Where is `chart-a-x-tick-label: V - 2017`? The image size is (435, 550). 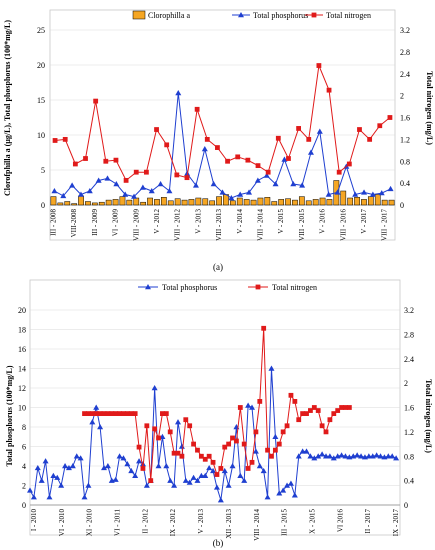 chart-a-x-tick-label: V - 2017 is located at coordinates (364, 221).